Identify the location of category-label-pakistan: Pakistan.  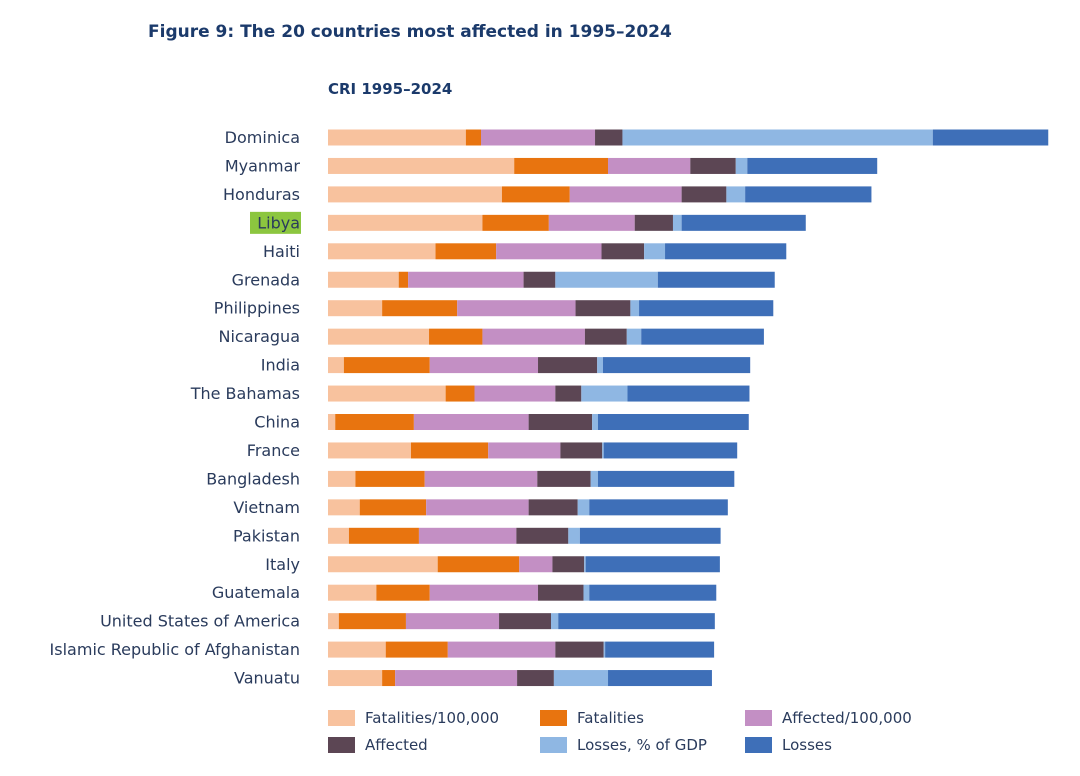
(266, 535).